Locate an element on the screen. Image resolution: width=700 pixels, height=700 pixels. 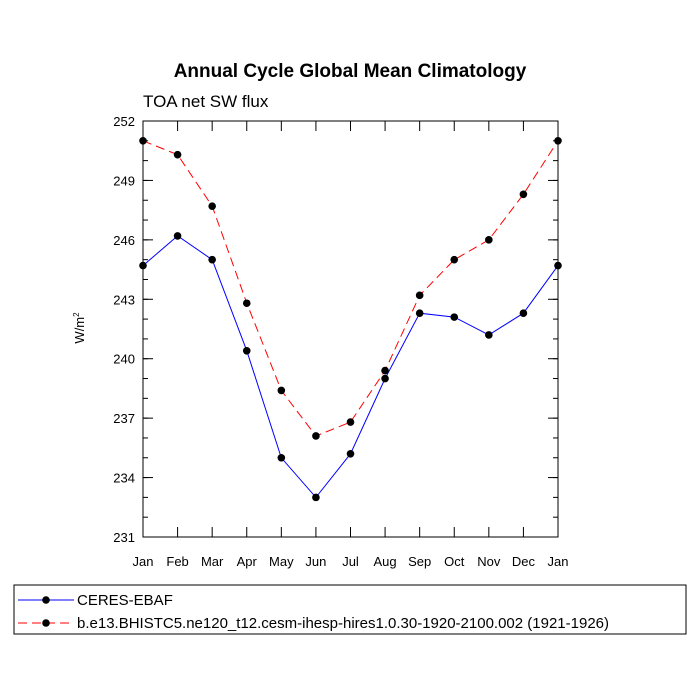
y-axis-label: W/m2 is located at coordinates (79, 328).